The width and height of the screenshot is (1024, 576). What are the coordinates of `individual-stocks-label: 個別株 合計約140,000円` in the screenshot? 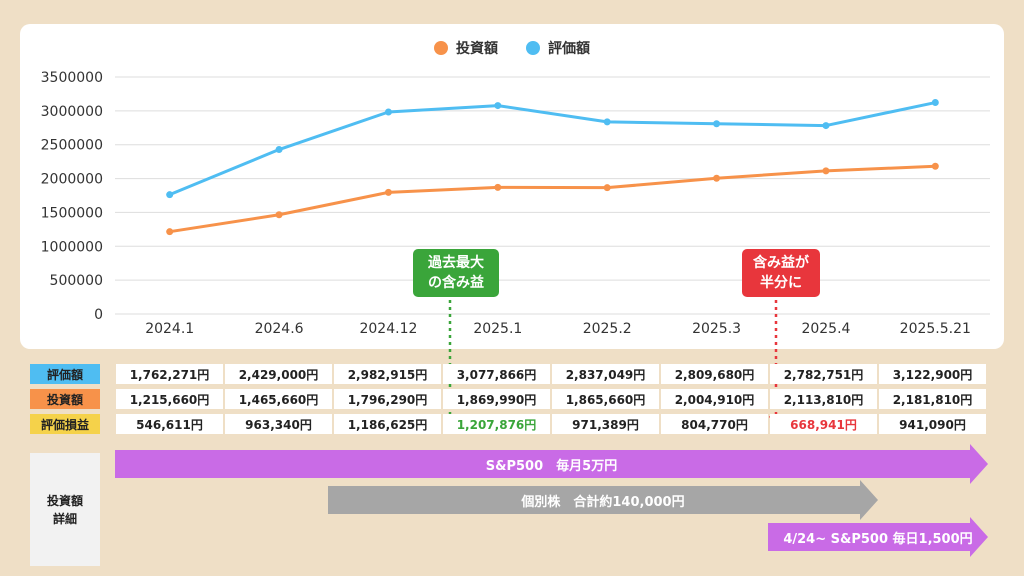 It's located at (603, 502).